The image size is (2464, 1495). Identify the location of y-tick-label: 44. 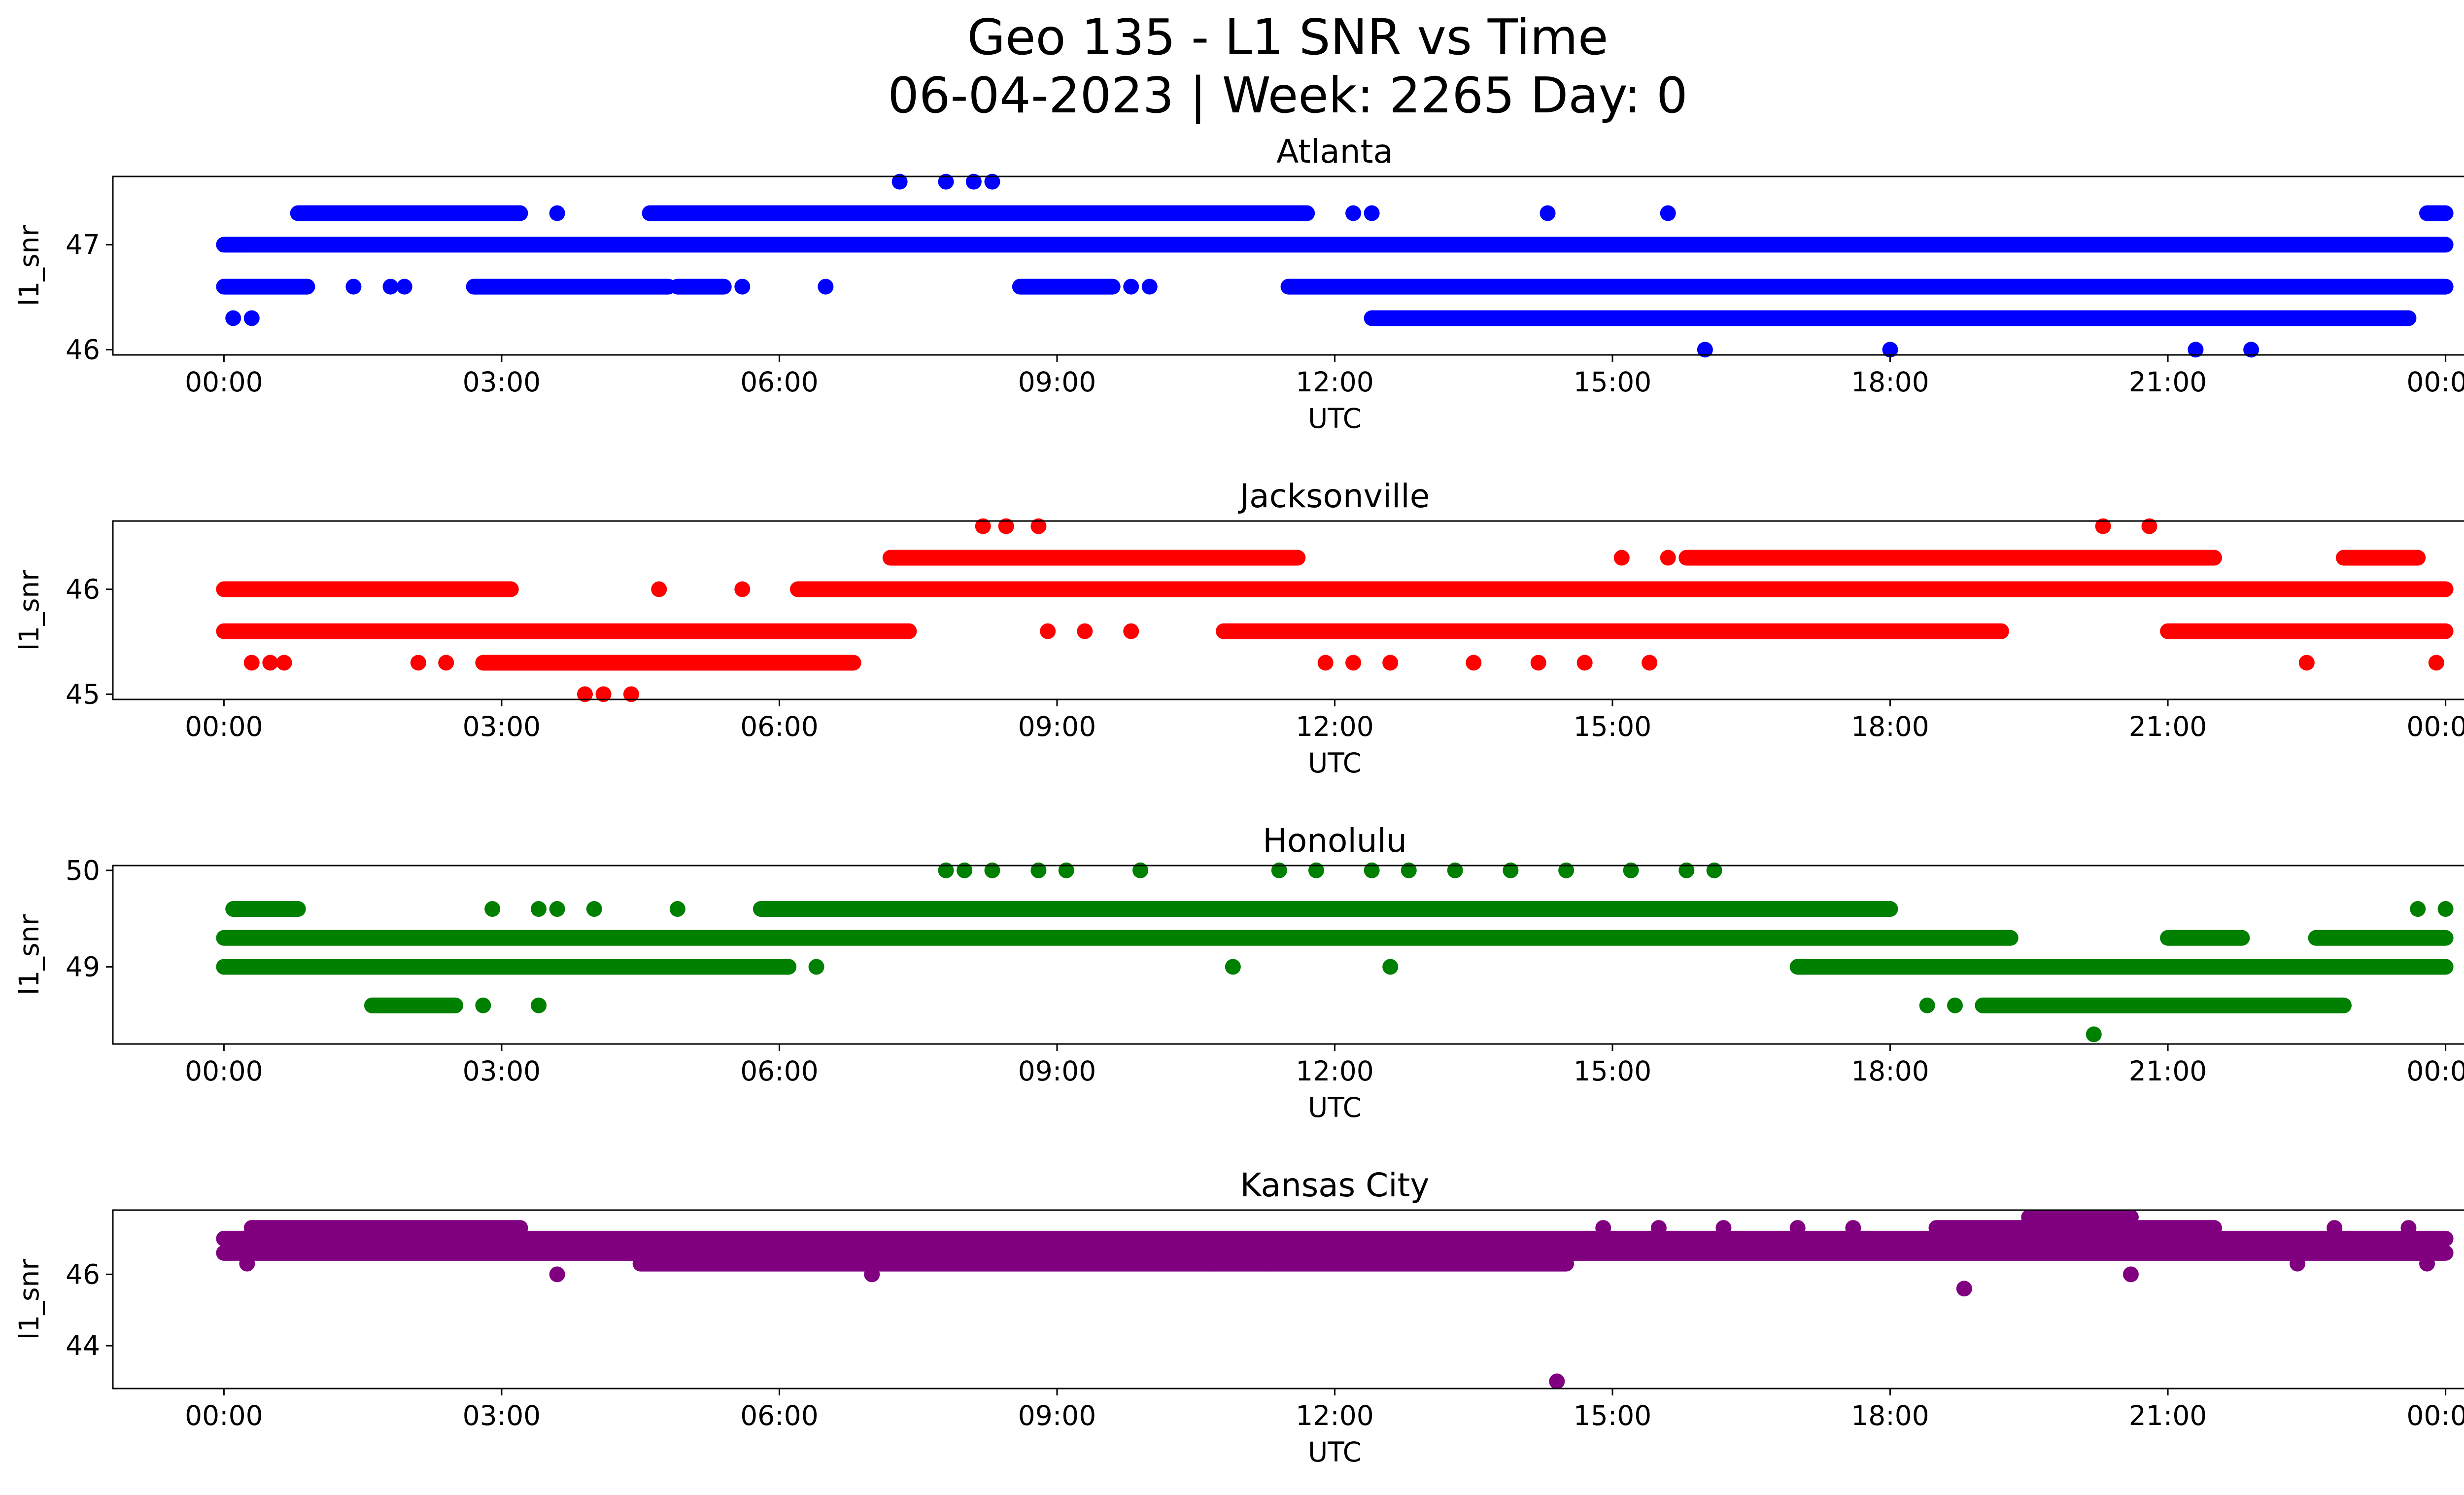
(83, 1345).